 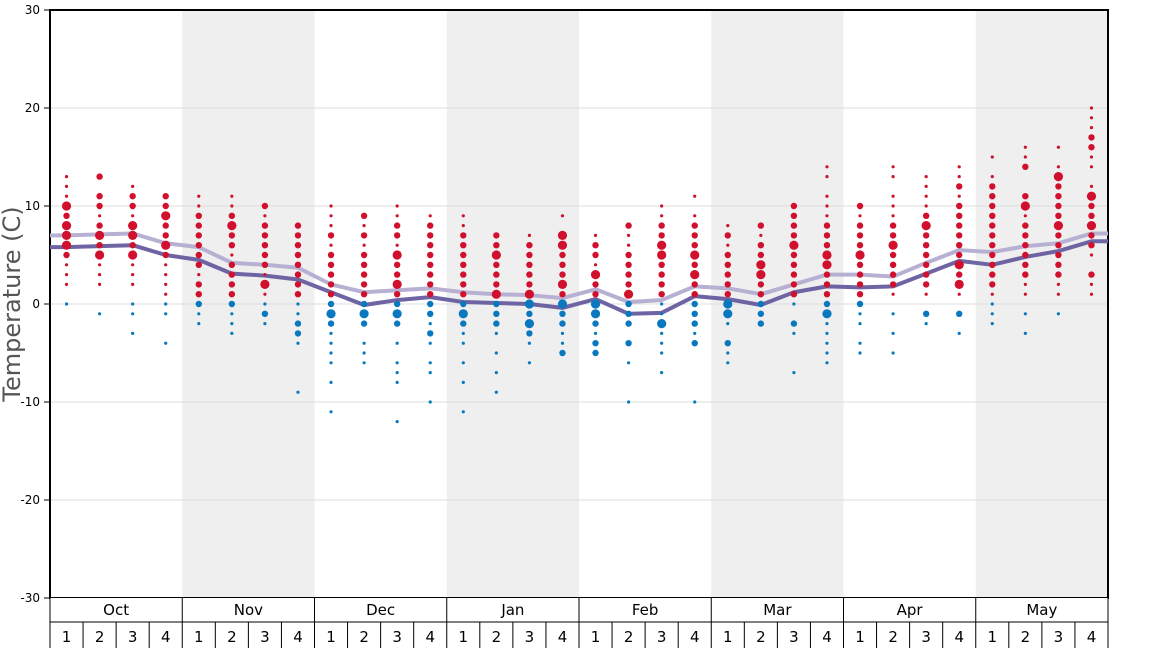 What do you see at coordinates (13, 304) in the screenshot?
I see `y-axis-label: Temperature (C)` at bounding box center [13, 304].